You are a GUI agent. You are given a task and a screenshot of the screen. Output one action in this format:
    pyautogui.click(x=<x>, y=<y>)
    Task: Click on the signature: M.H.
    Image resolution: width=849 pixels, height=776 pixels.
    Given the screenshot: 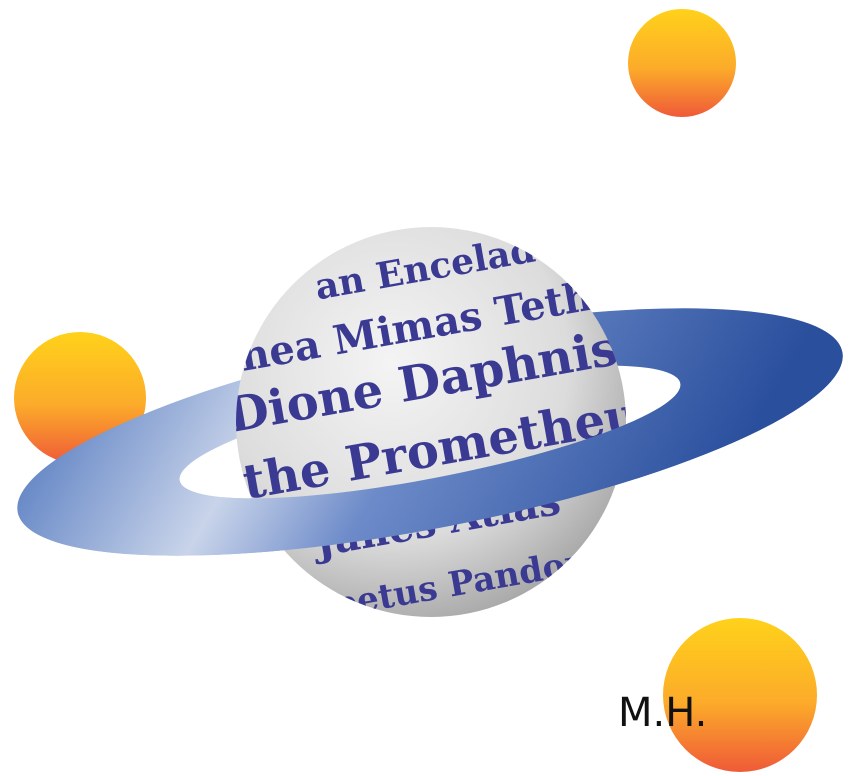 What is the action you would take?
    pyautogui.click(x=662, y=713)
    